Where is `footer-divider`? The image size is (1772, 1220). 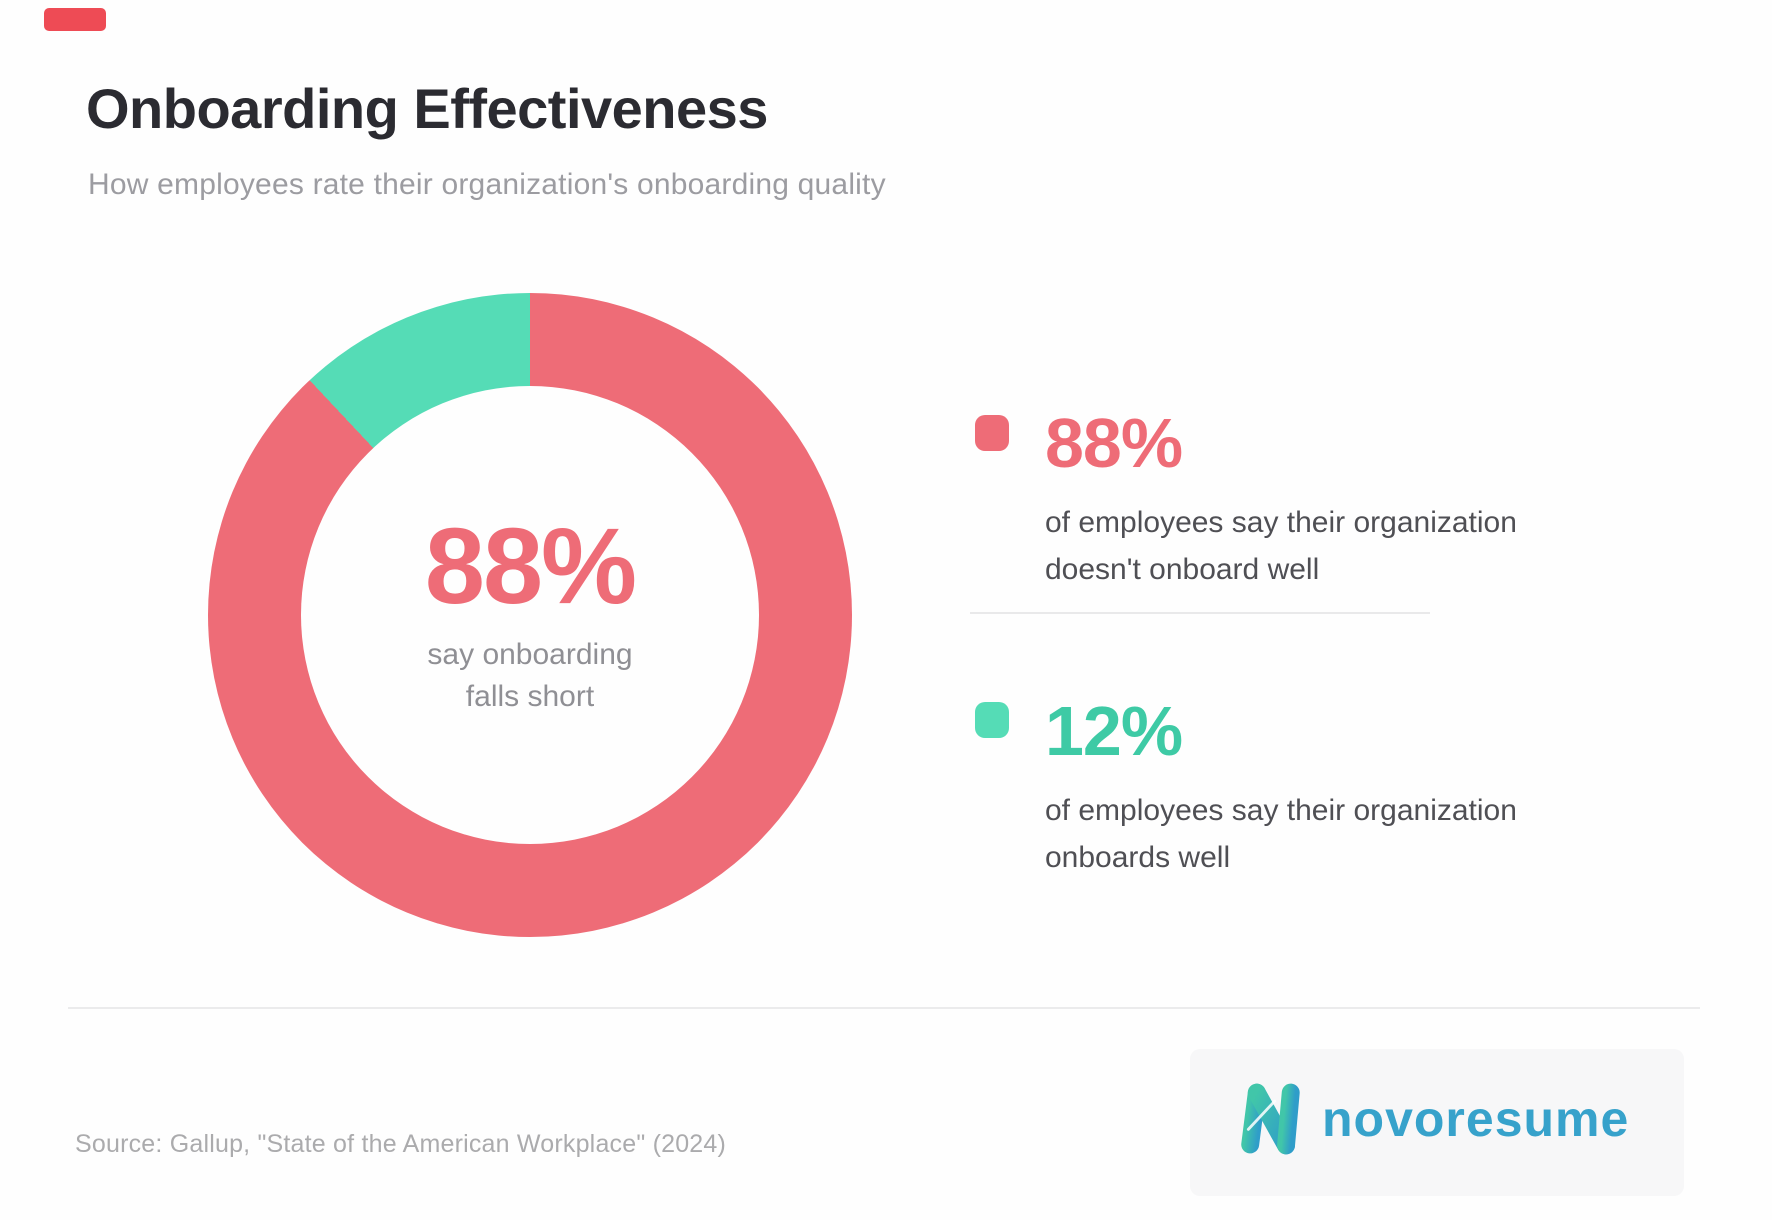 footer-divider is located at coordinates (884, 1008).